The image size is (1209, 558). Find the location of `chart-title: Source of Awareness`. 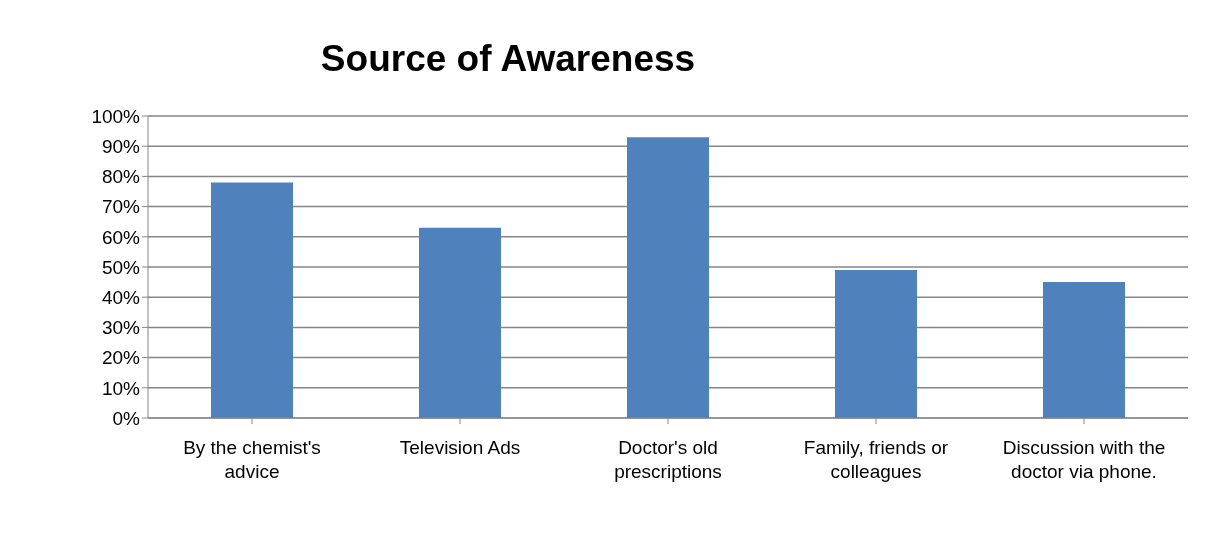

chart-title: Source of Awareness is located at coordinates (508, 59).